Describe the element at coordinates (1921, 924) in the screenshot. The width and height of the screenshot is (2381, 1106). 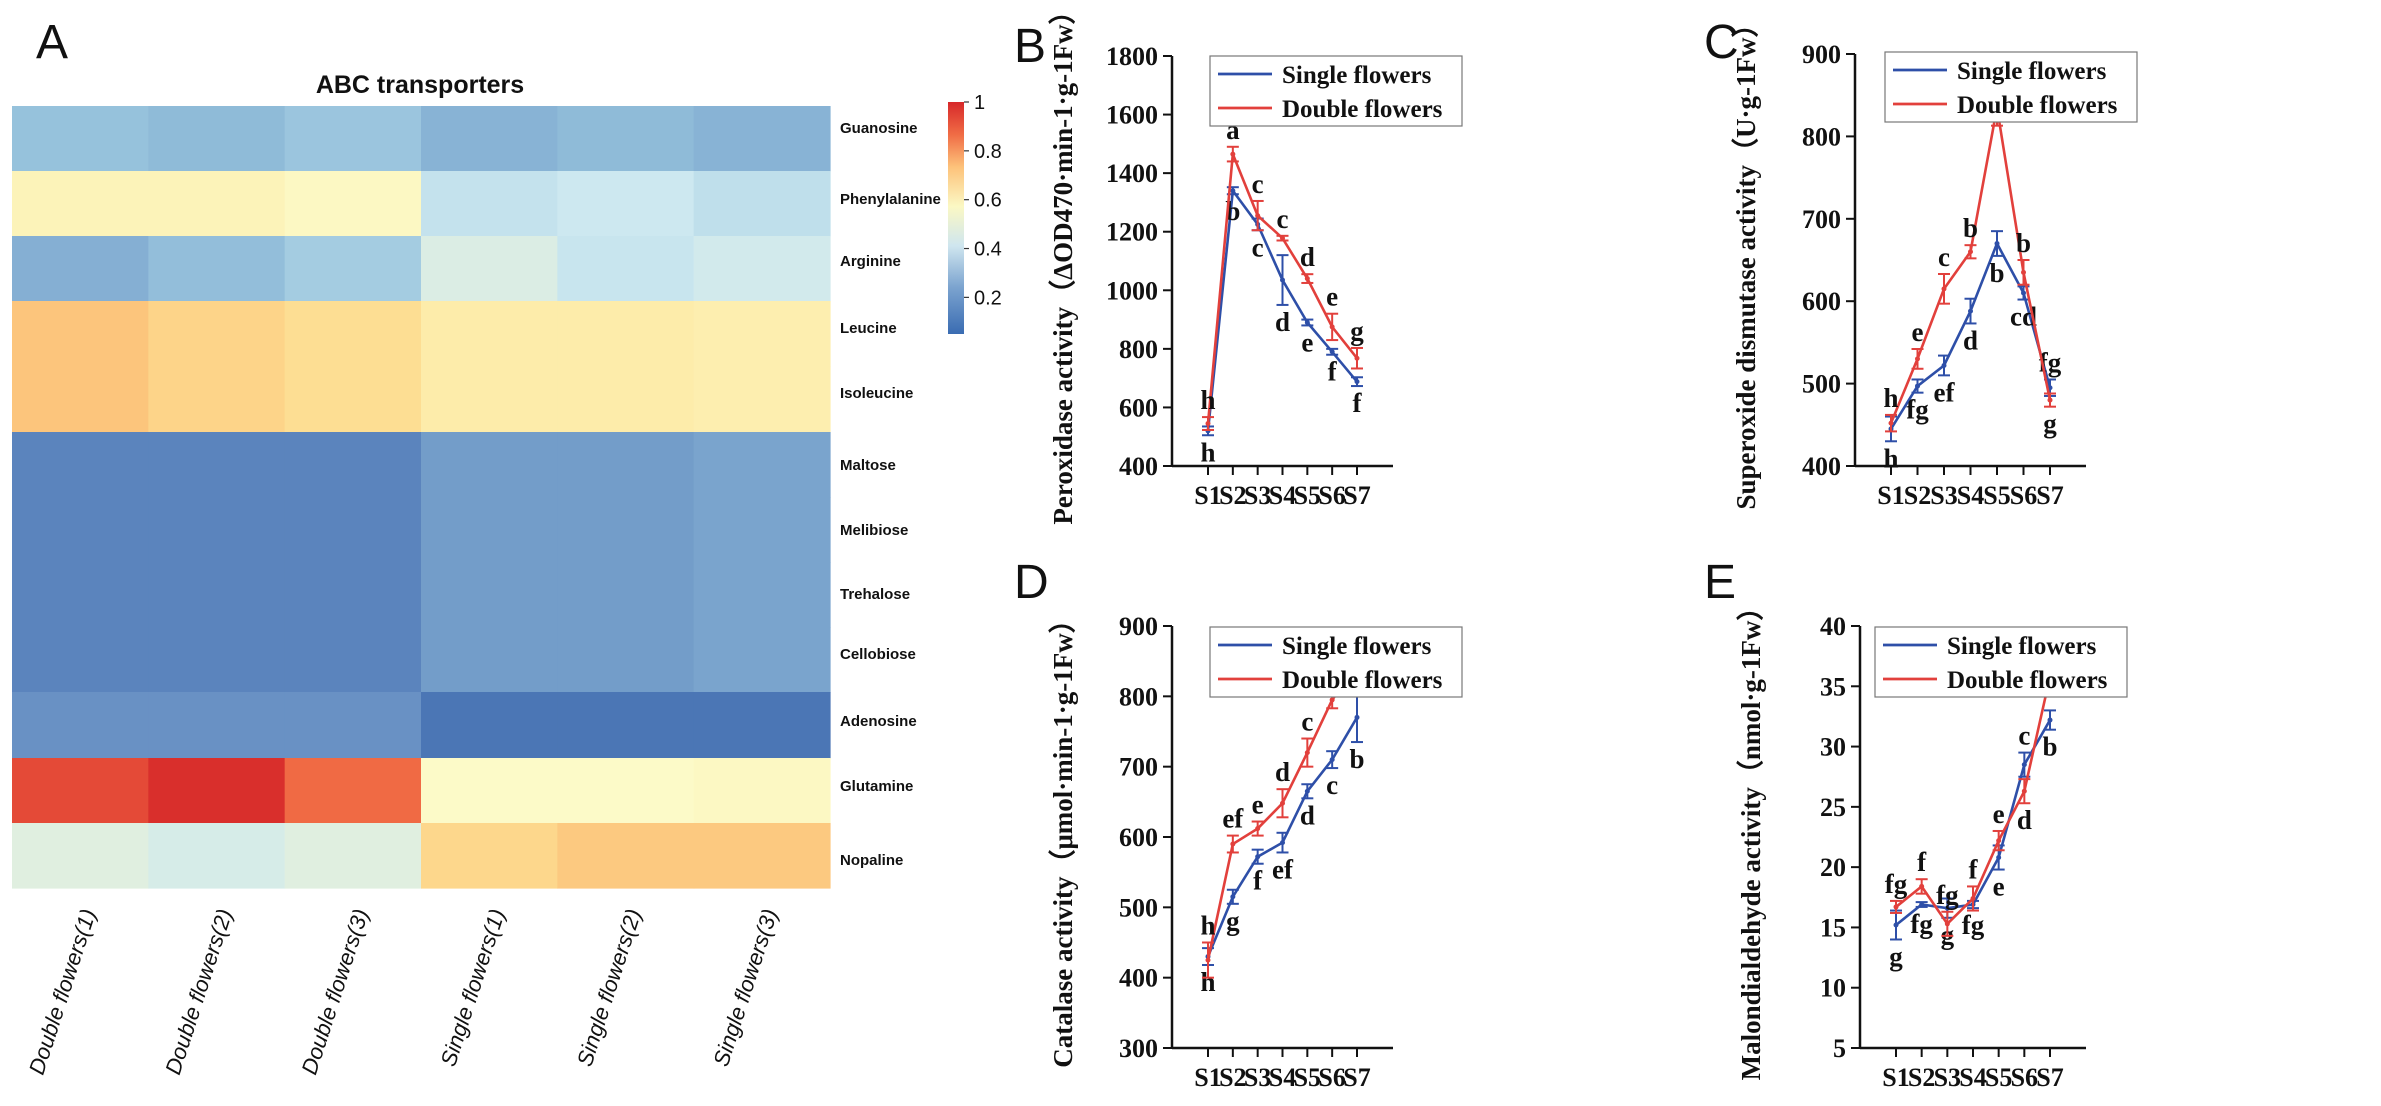
I see `significance-letter: fg` at that location.